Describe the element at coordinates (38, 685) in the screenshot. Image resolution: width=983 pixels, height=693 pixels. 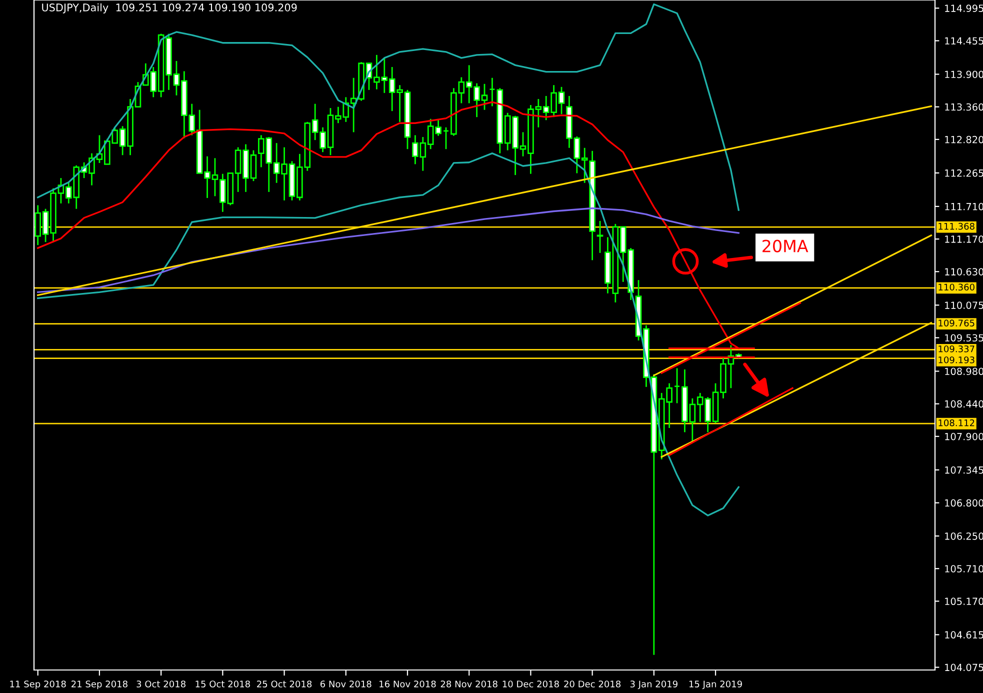
I see `x-tick-label: 11 Sep 2018` at that location.